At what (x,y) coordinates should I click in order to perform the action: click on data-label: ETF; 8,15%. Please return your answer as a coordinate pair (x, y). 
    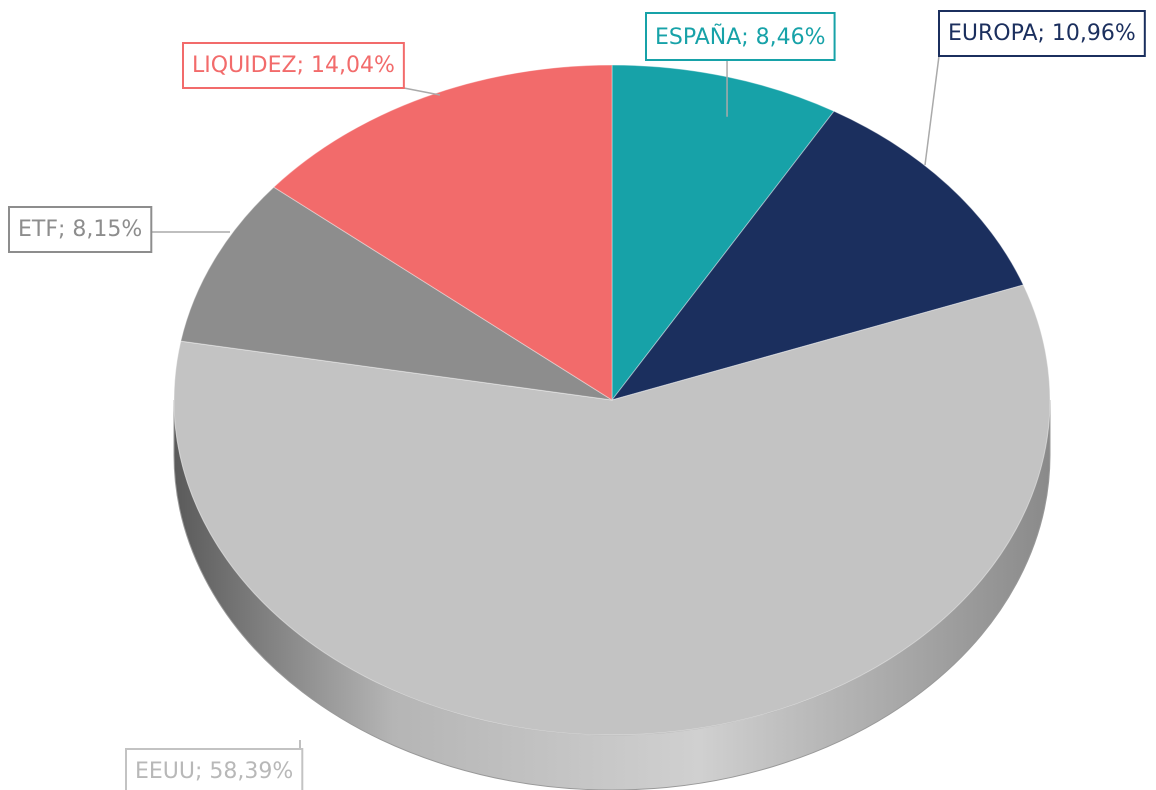
    Looking at the image, I should click on (80, 229).